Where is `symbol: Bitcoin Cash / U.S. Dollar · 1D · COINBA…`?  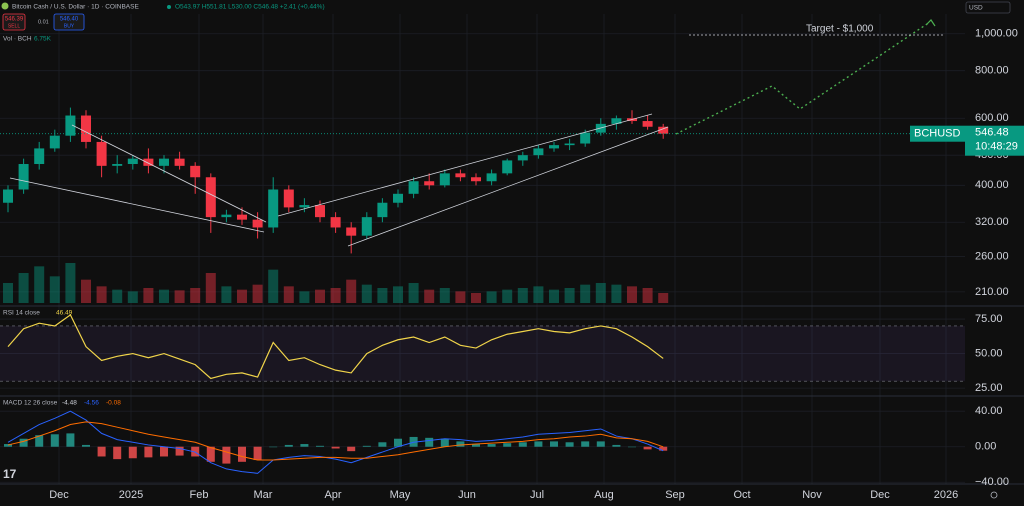 symbol: Bitcoin Cash / U.S. Dollar · 1D · COINBA… is located at coordinates (75, 7).